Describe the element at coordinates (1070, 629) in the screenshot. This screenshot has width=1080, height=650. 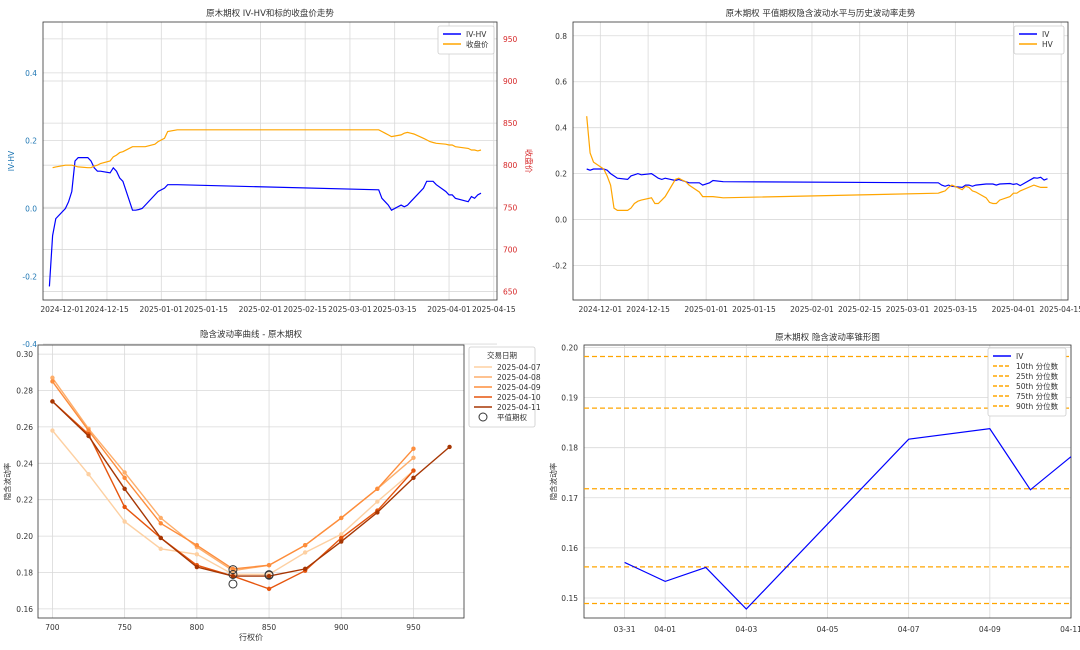
I see `x-tick-label: 04-11` at that location.